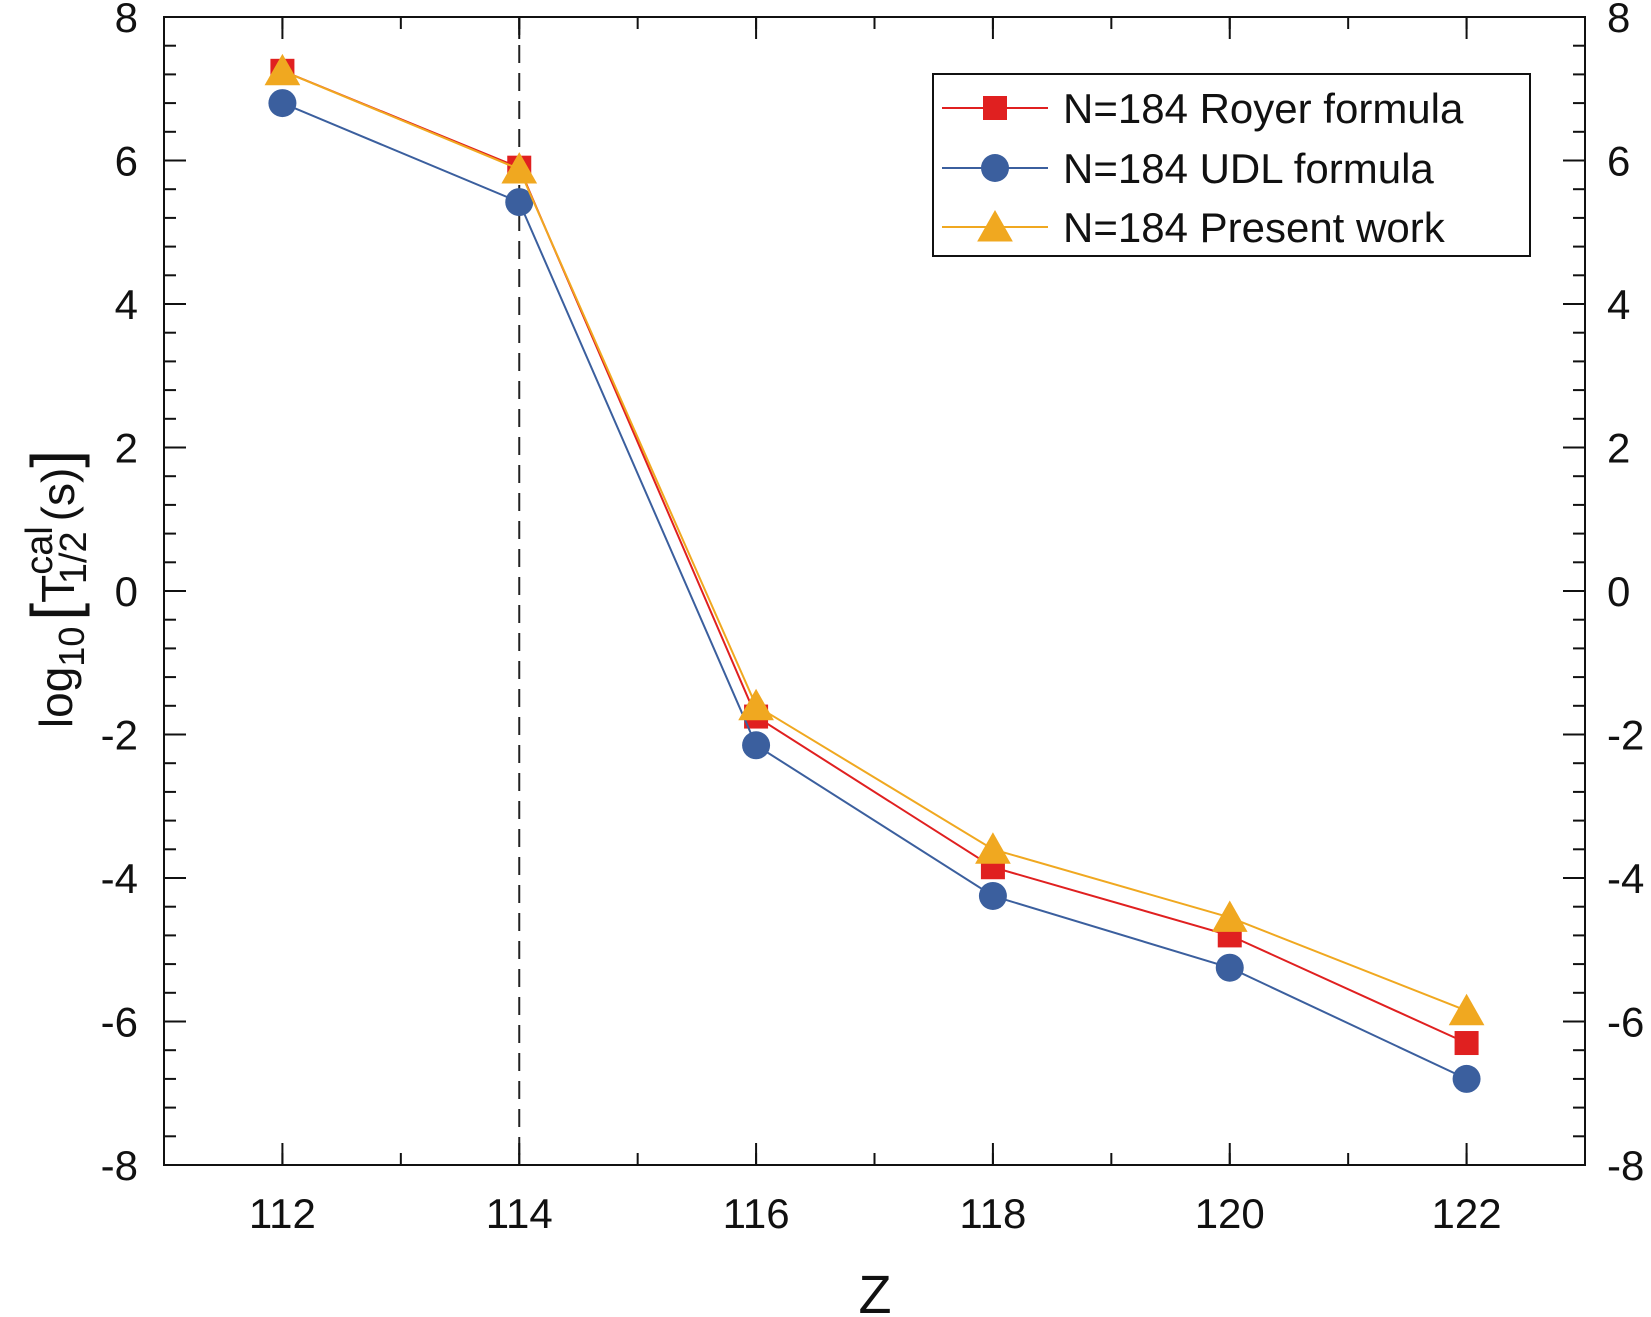  What do you see at coordinates (119, 878) in the screenshot?
I see `y-tick-label: -4` at bounding box center [119, 878].